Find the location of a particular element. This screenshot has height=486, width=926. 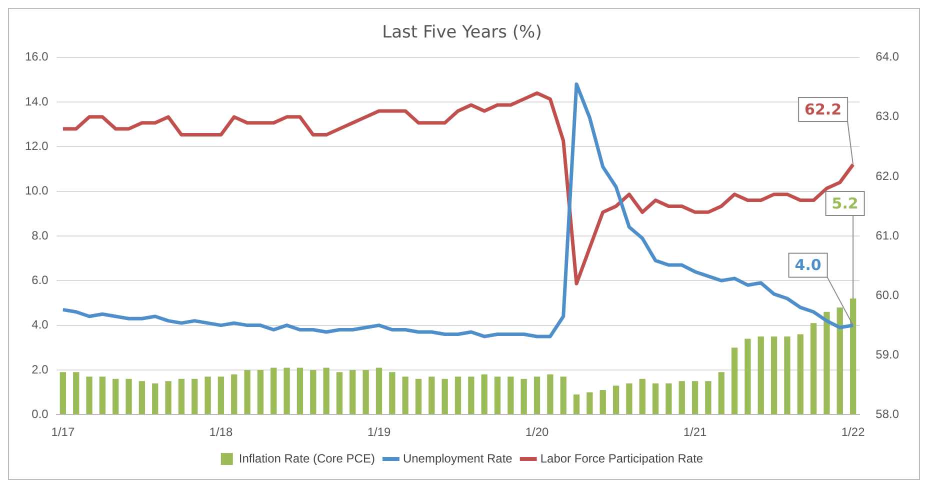

chart-title: Last Five Years (%) is located at coordinates (462, 32).